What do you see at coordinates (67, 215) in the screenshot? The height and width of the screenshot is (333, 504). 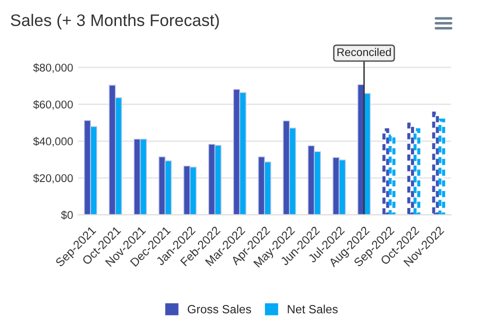 I see `y-tick-label: $0` at bounding box center [67, 215].